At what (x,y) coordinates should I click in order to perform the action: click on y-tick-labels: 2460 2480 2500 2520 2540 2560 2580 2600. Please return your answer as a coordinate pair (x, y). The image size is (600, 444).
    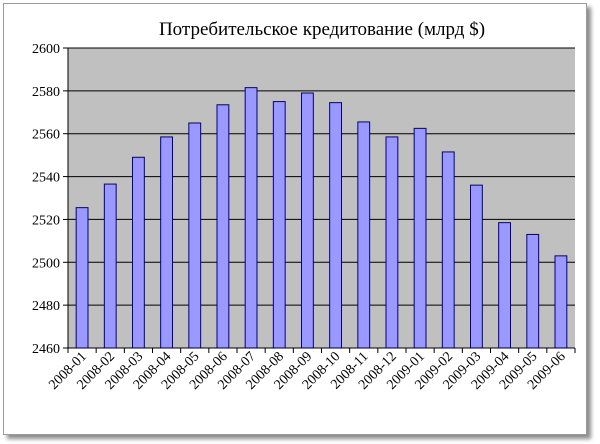
    Looking at the image, I should click on (46, 199).